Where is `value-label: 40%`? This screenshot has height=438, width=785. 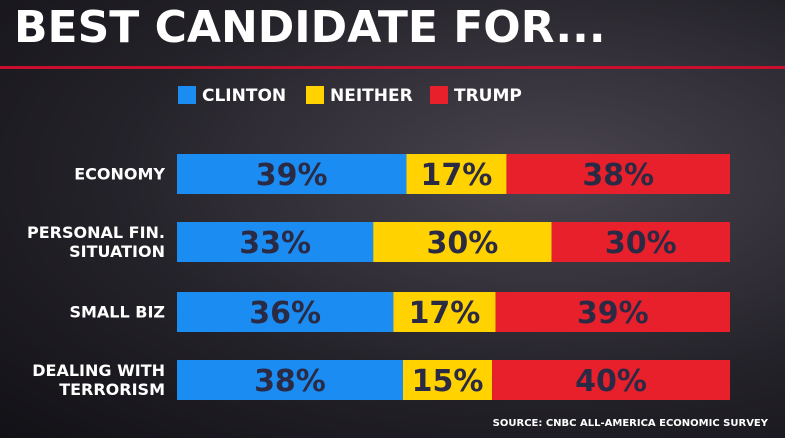 value-label: 40% is located at coordinates (611, 381).